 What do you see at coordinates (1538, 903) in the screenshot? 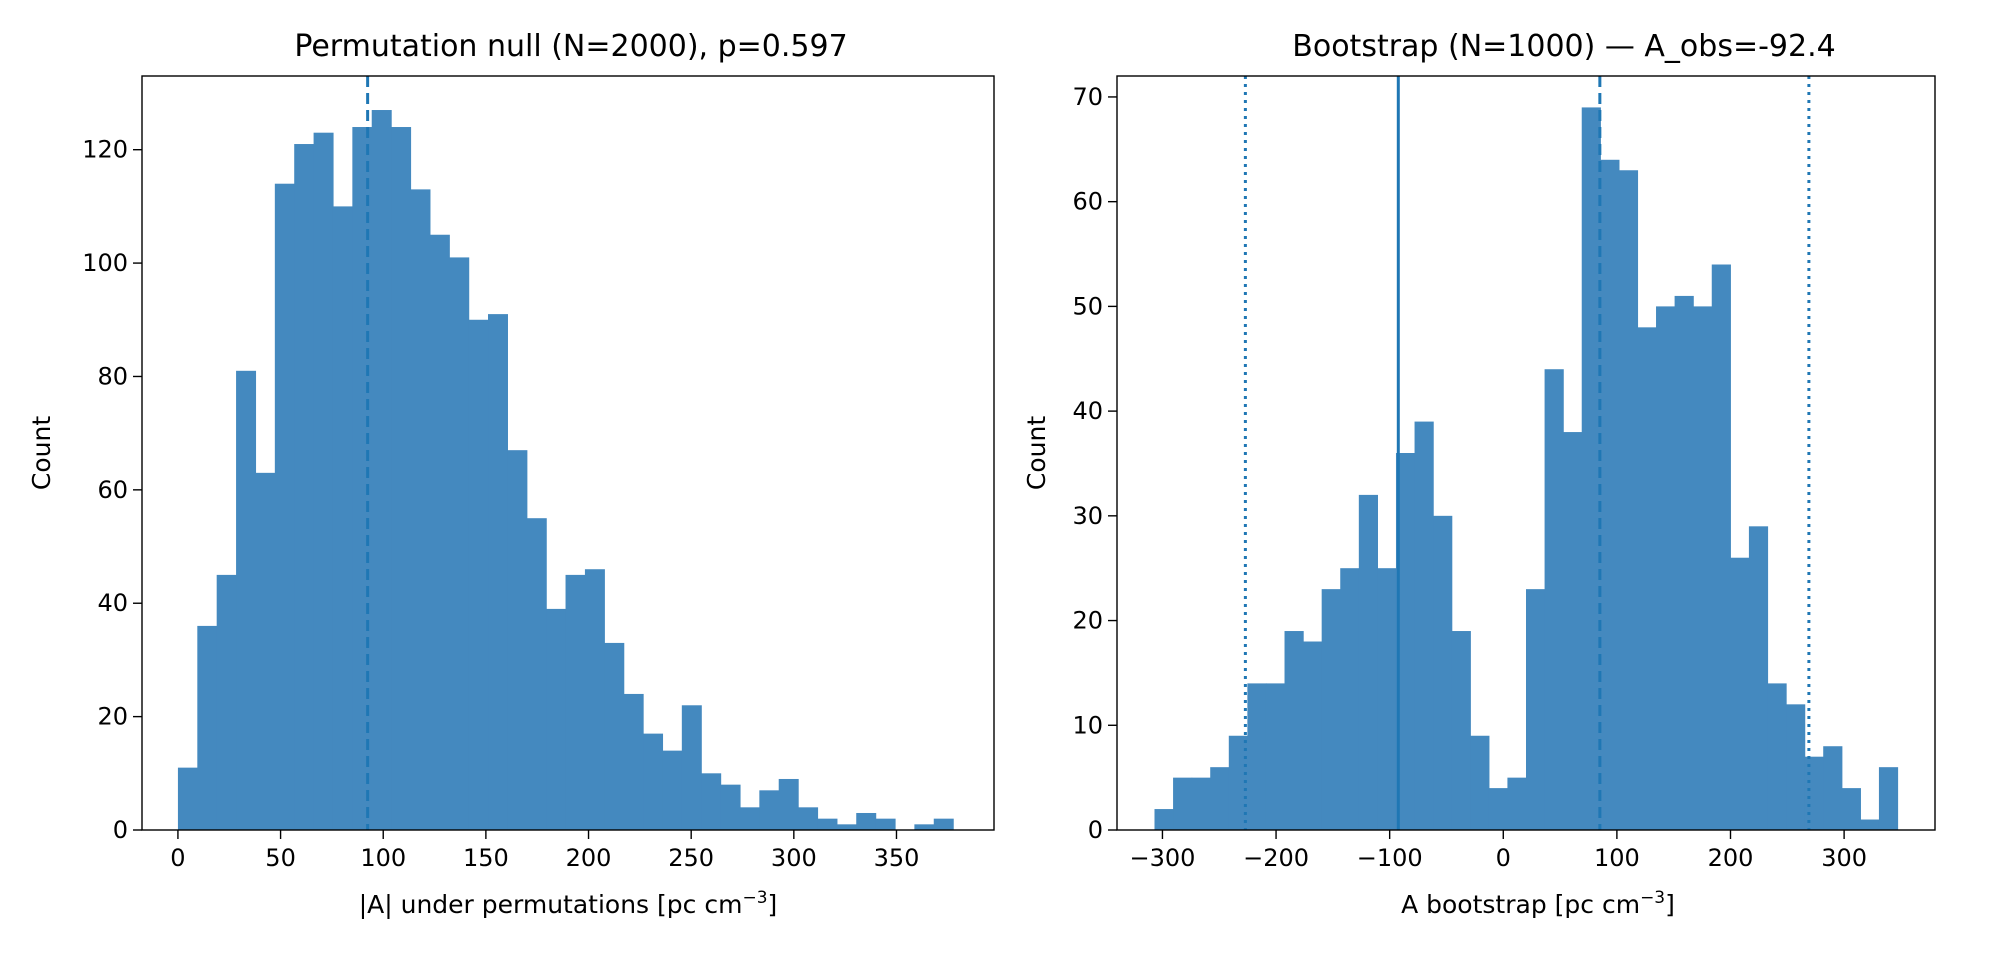
I see `x-axis-label: A bootstrap [pc cm−3]` at bounding box center [1538, 903].